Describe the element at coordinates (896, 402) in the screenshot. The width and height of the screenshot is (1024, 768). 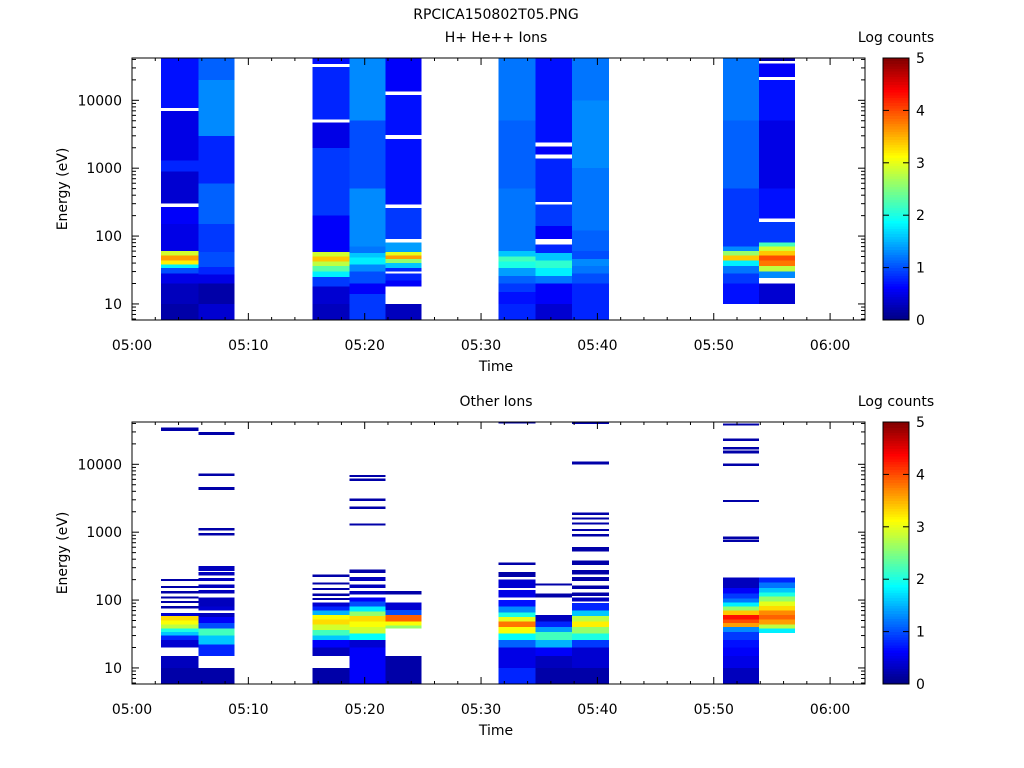
I see `panel-bottom-colorbar-label: Log counts` at that location.